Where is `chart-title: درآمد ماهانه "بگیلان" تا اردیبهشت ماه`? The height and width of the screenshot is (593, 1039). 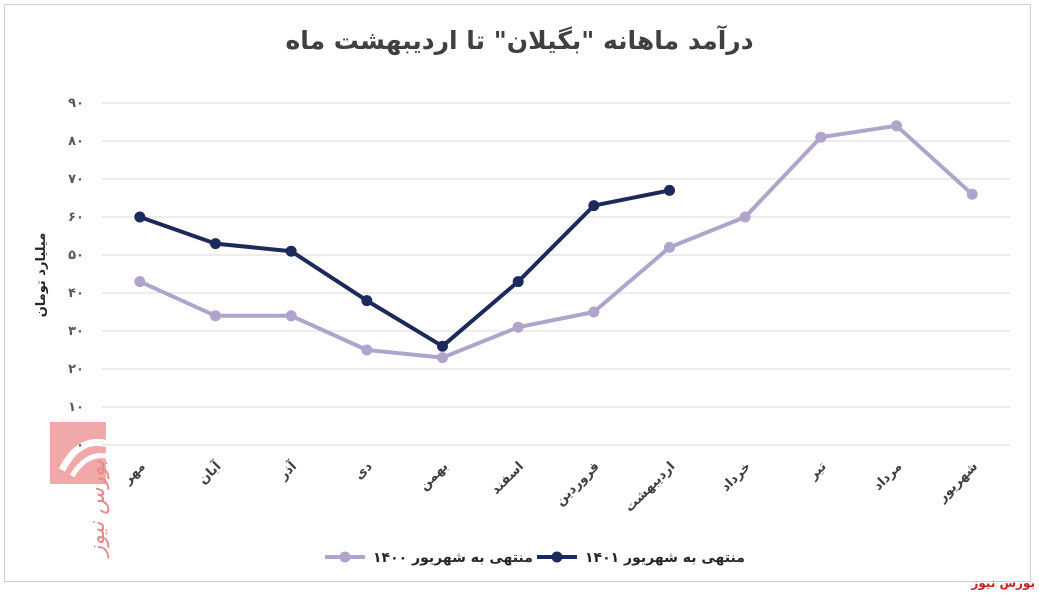
chart-title: درآمد ماهانه "بگیلان" تا اردیبهشت ماه is located at coordinates (519, 40).